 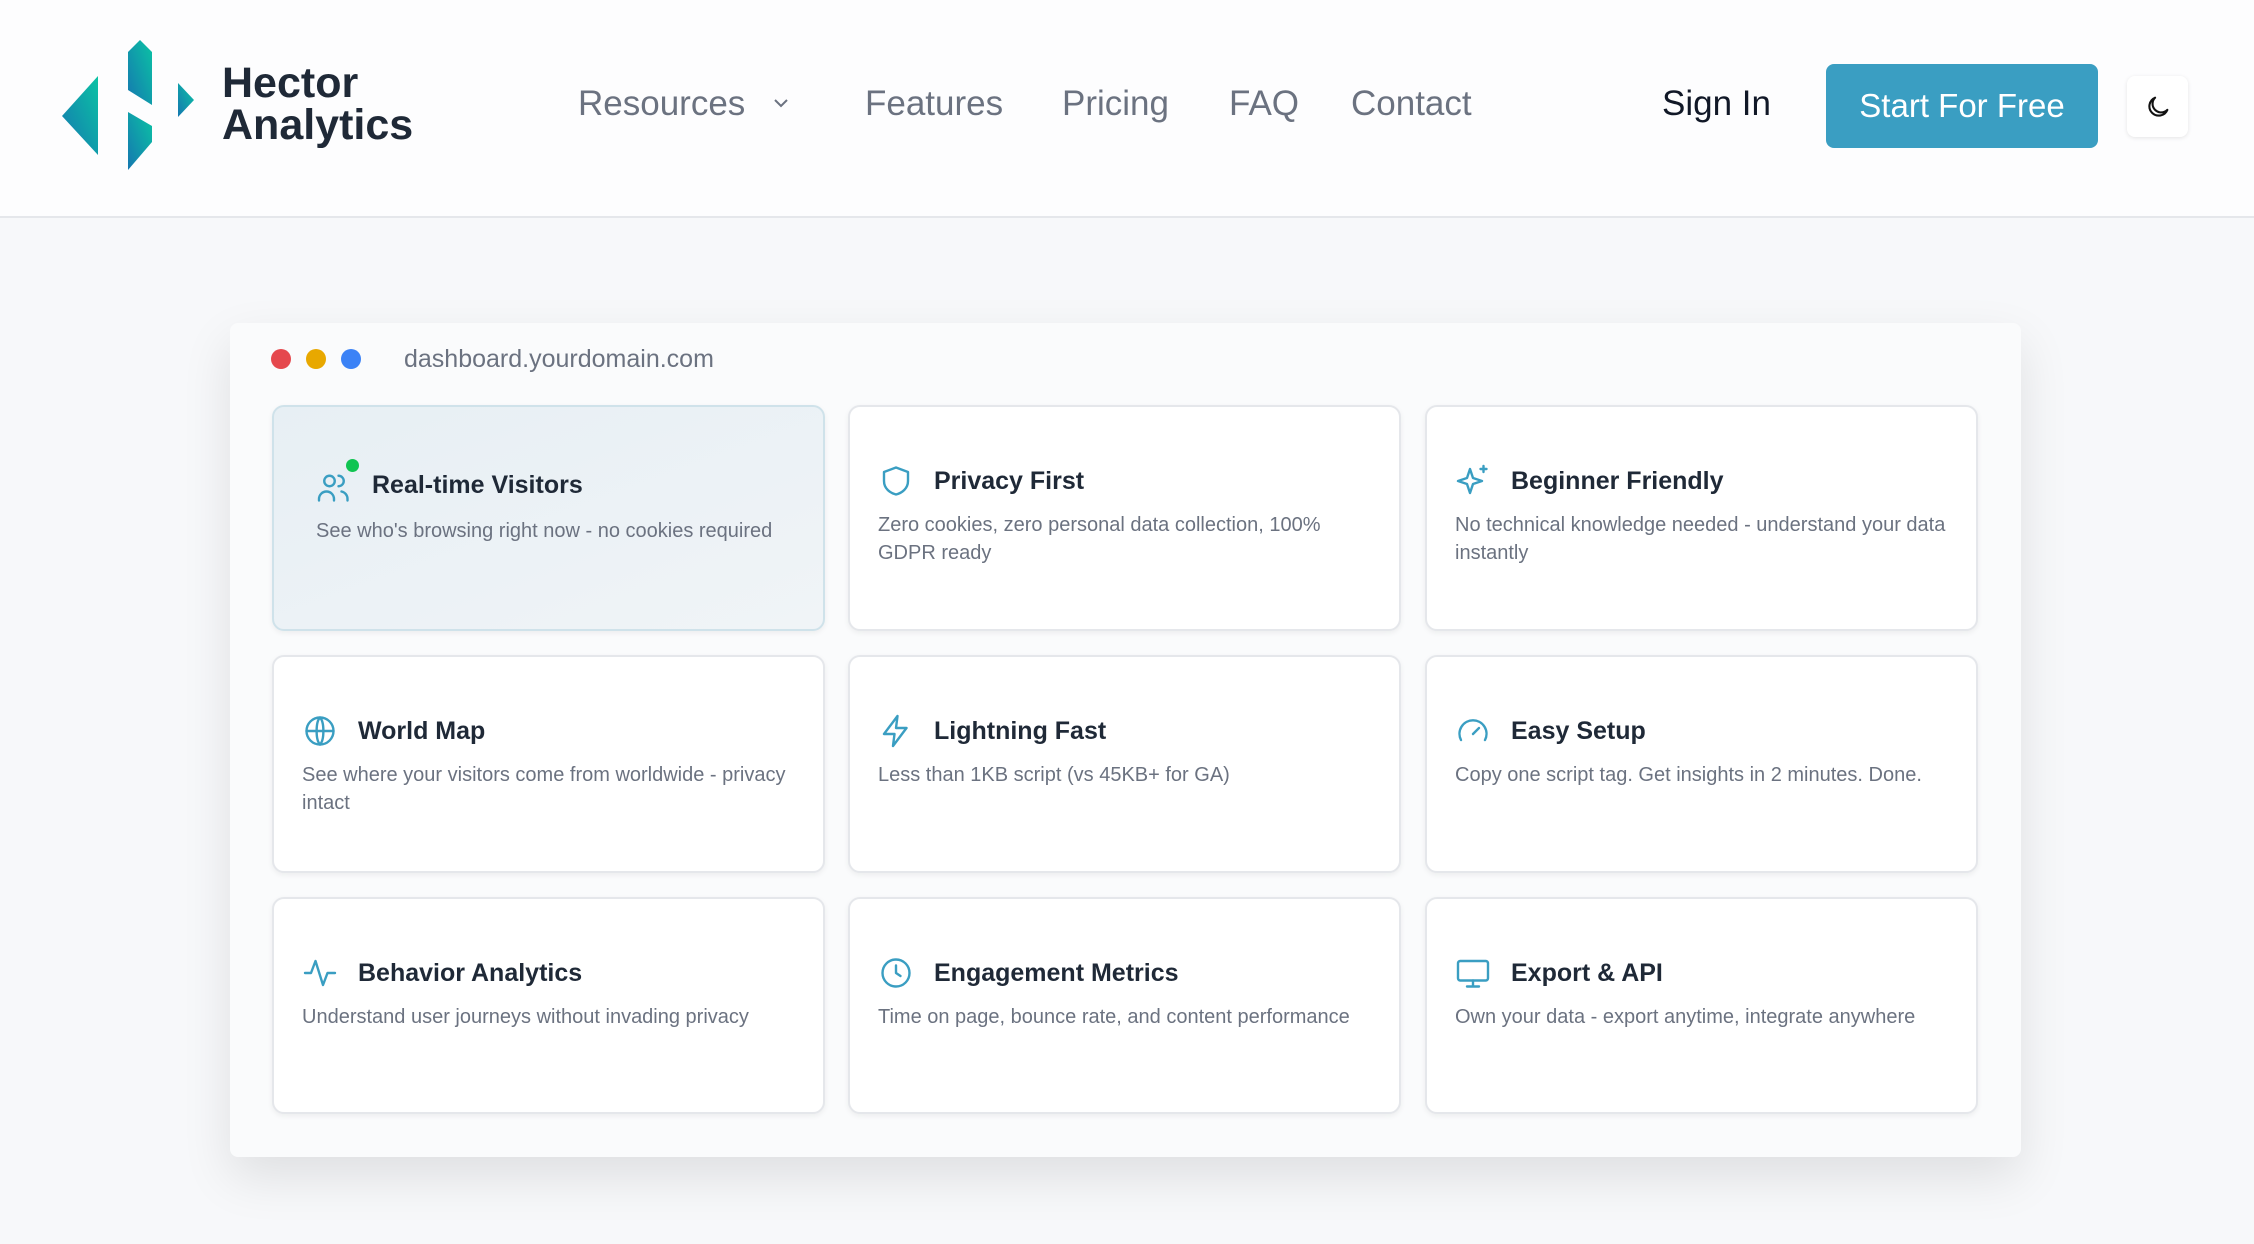 What do you see at coordinates (895, 731) in the screenshot?
I see `lightning-icon` at bounding box center [895, 731].